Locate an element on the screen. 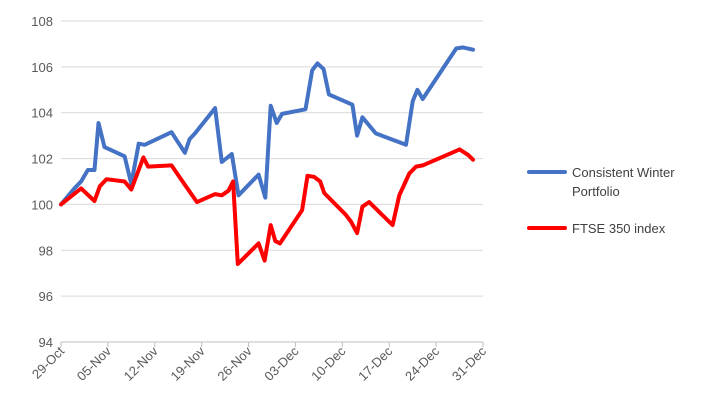  y-tick-label: 98 is located at coordinates (46, 250).